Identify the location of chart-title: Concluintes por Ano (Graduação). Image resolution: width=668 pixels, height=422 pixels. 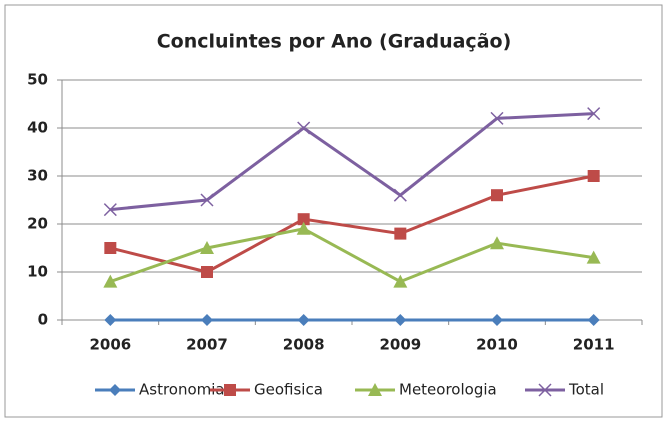
(334, 42).